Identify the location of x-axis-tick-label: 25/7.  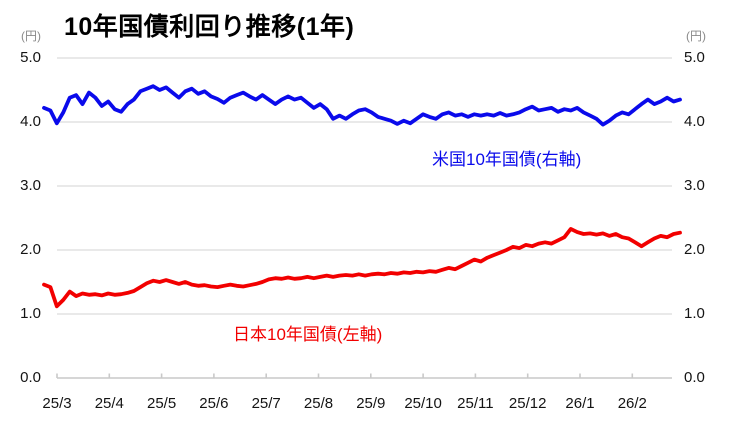
(266, 403).